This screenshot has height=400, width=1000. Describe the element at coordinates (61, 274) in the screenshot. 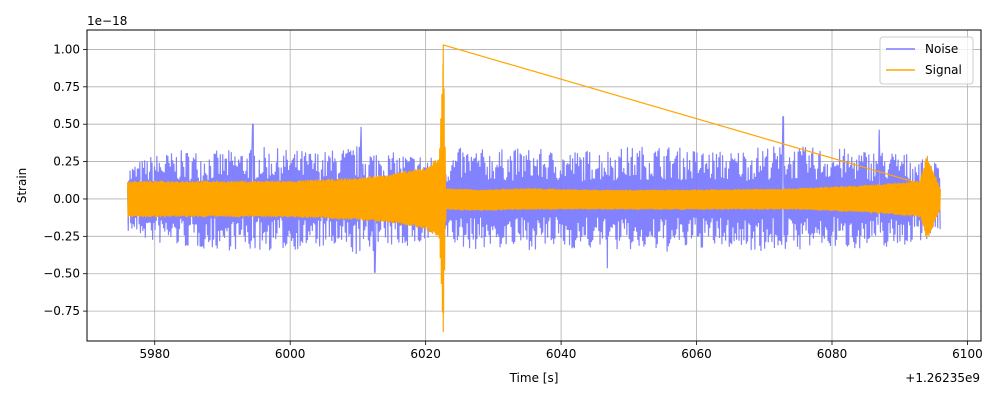

I see `y-tick-label: −0.50` at that location.